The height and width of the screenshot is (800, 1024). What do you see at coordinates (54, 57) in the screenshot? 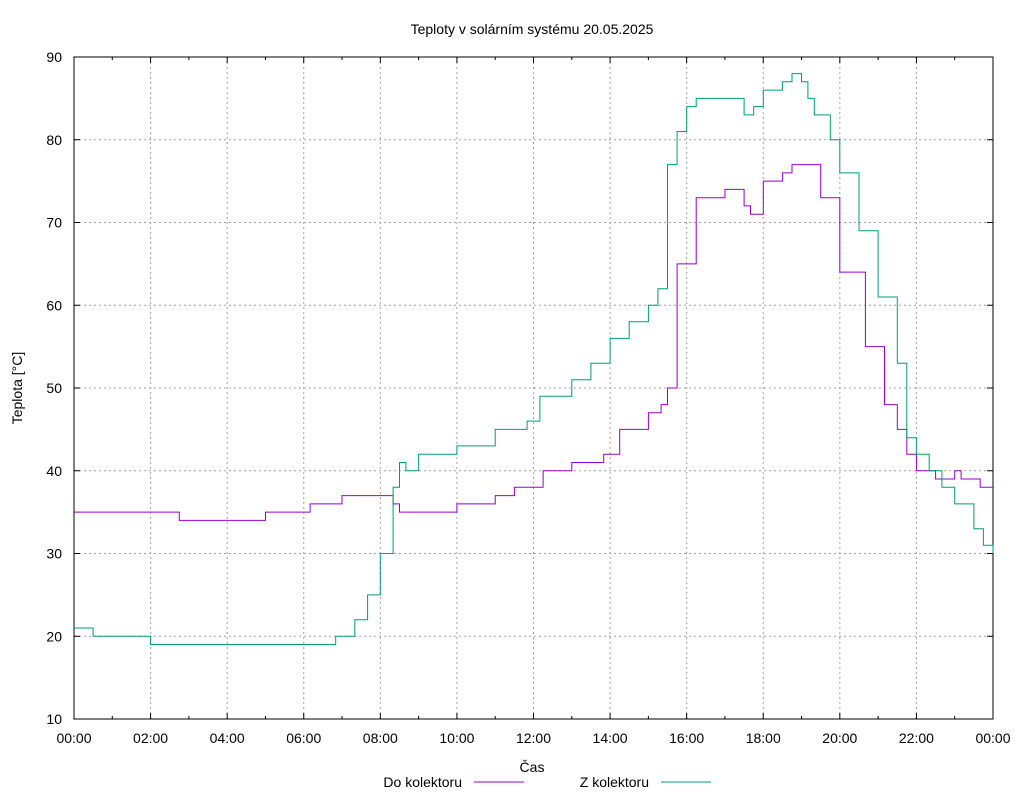
I see `y-tick-label: 90` at bounding box center [54, 57].